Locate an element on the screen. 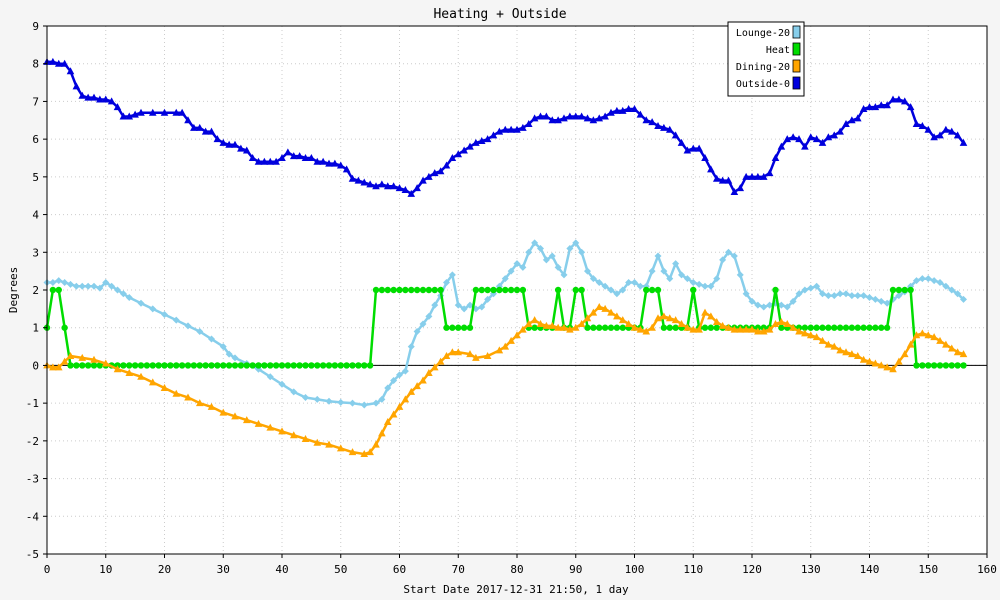 The height and width of the screenshot is (600, 1000). y-tick-label: 7 is located at coordinates (35, 101).